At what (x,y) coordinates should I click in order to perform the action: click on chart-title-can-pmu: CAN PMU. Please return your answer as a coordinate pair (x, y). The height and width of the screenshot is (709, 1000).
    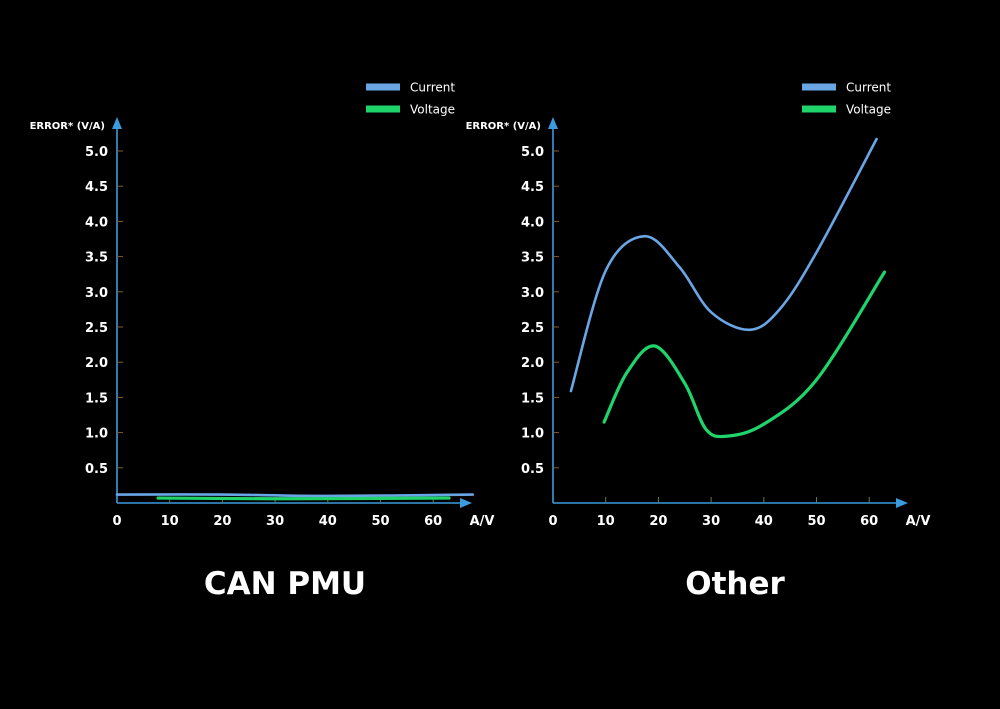
    Looking at the image, I should click on (285, 584).